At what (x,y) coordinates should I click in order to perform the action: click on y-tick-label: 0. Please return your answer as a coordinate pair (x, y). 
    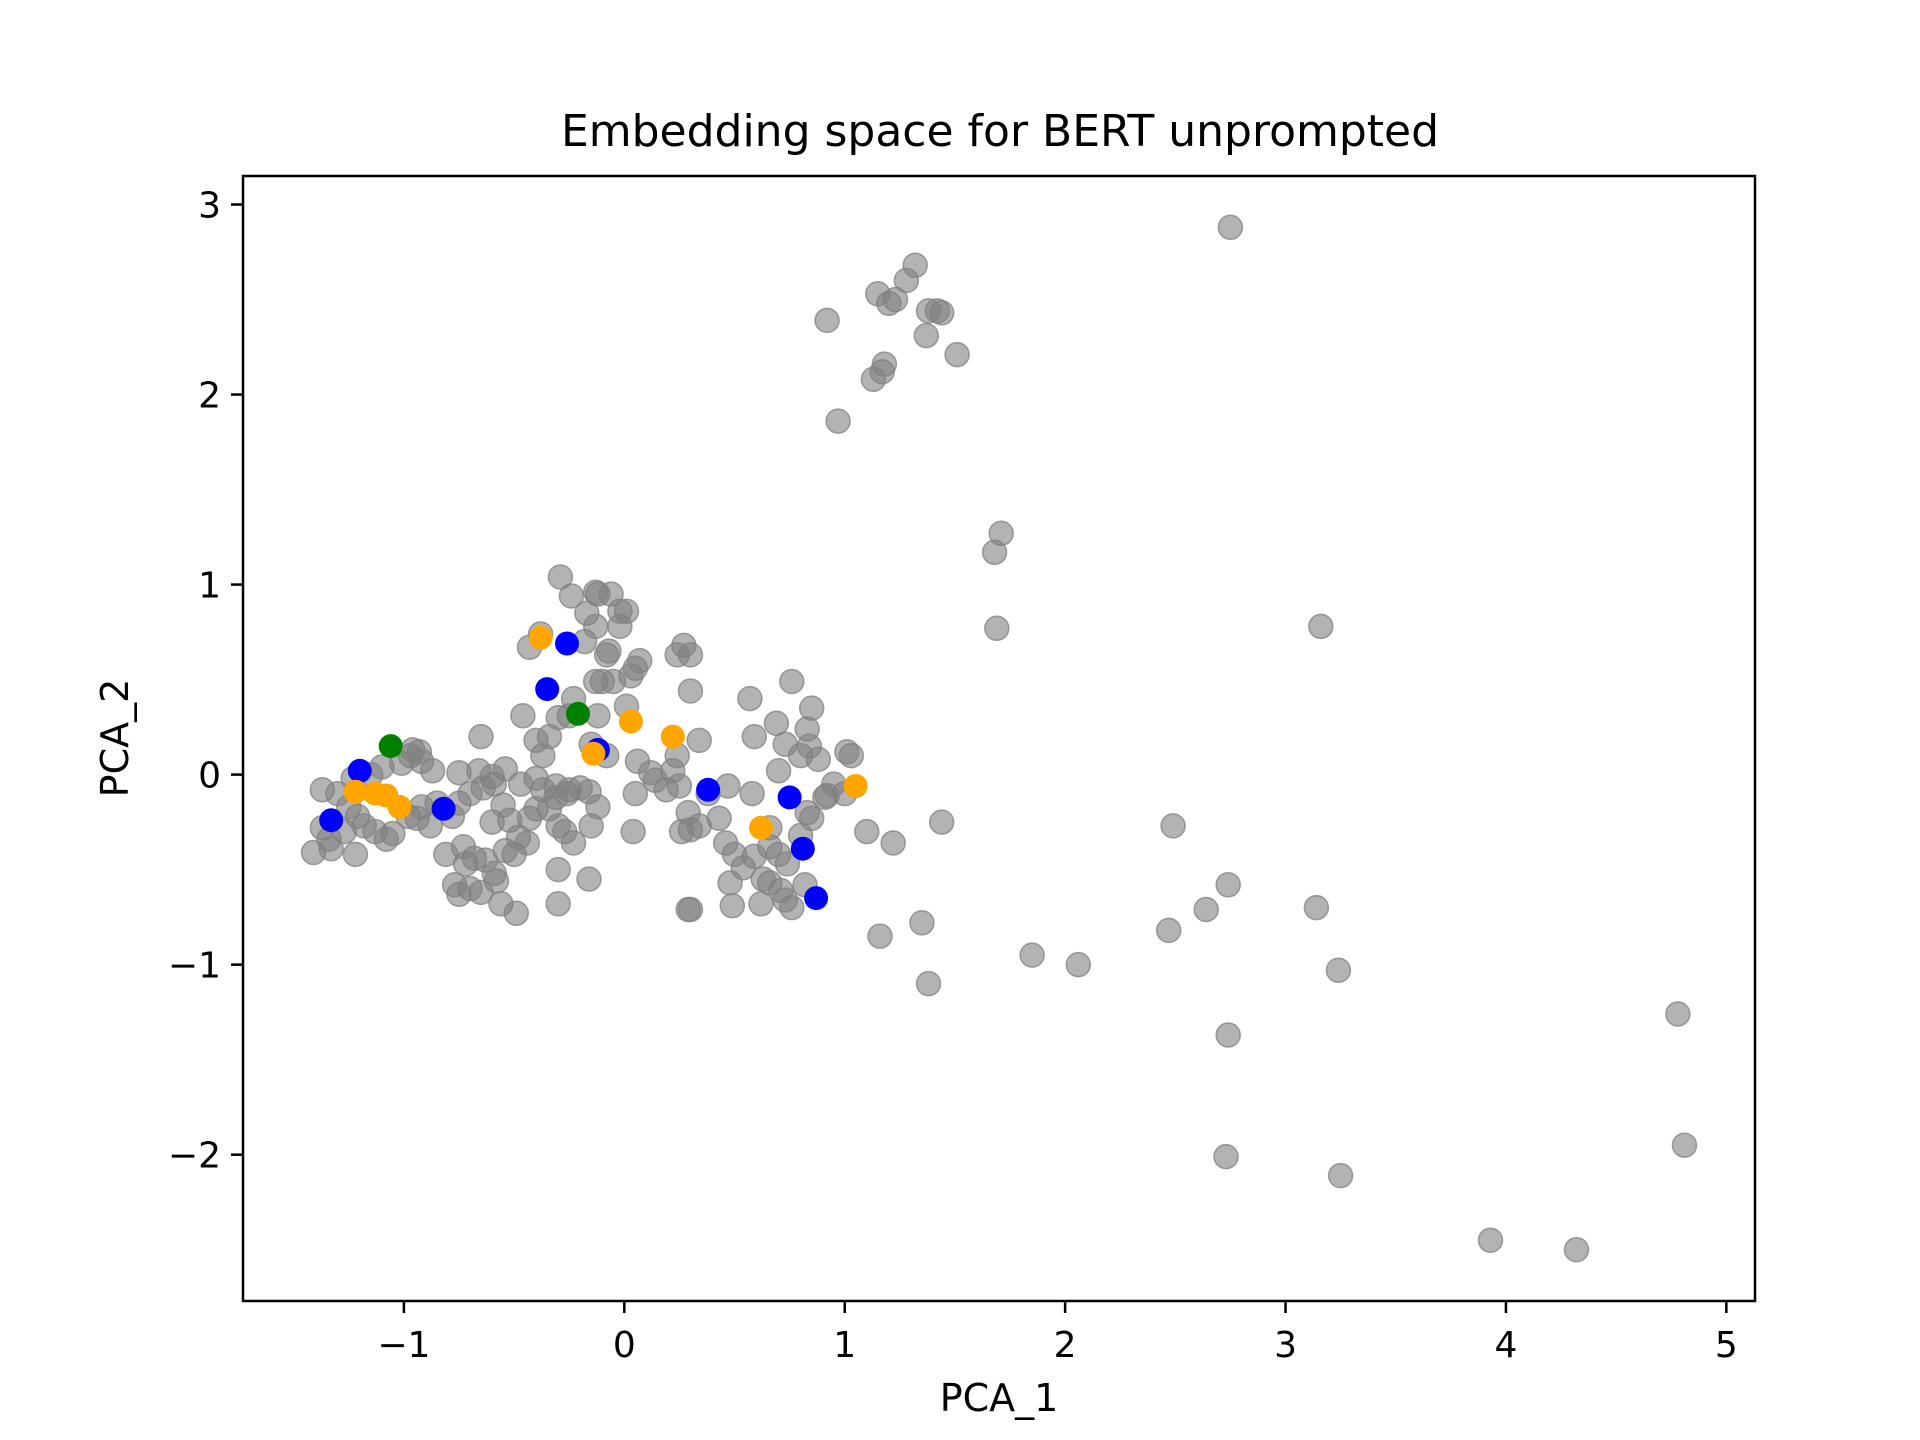
    Looking at the image, I should click on (209, 776).